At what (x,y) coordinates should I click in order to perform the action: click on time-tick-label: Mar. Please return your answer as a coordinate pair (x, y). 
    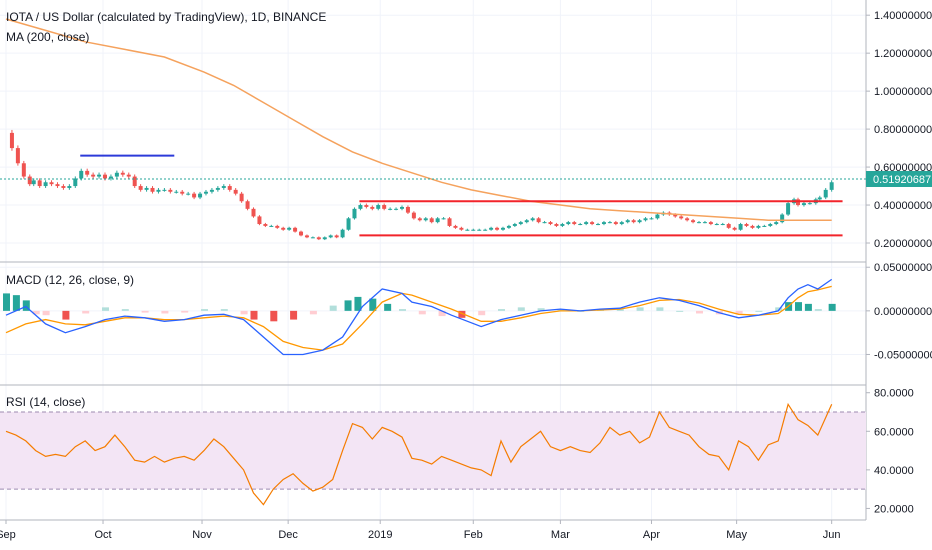
    Looking at the image, I should click on (560, 535).